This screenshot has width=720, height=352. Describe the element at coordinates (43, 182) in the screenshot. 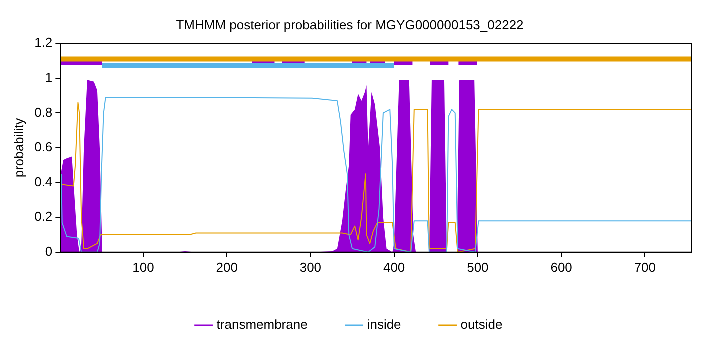

I see `y-tick-label: 0.4` at that location.